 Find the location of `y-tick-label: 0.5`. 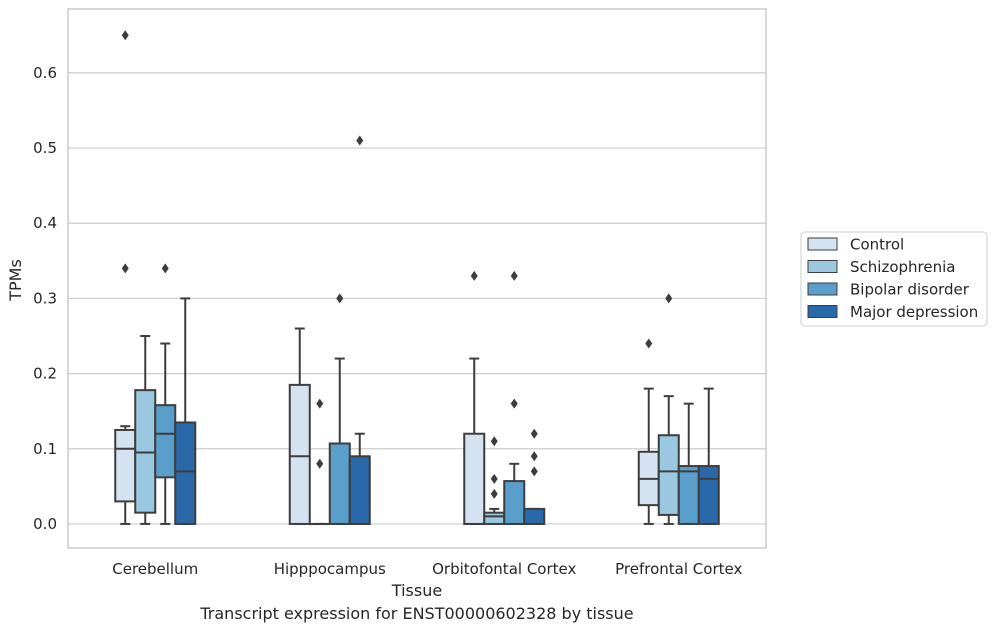

y-tick-label: 0.5 is located at coordinates (45, 148).